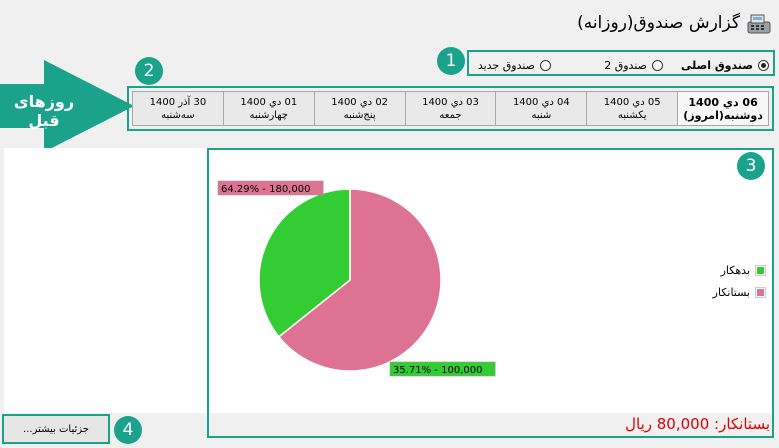  Describe the element at coordinates (658, 23) in the screenshot. I see `page-title: گزارش صندوق(روزانه)` at that location.